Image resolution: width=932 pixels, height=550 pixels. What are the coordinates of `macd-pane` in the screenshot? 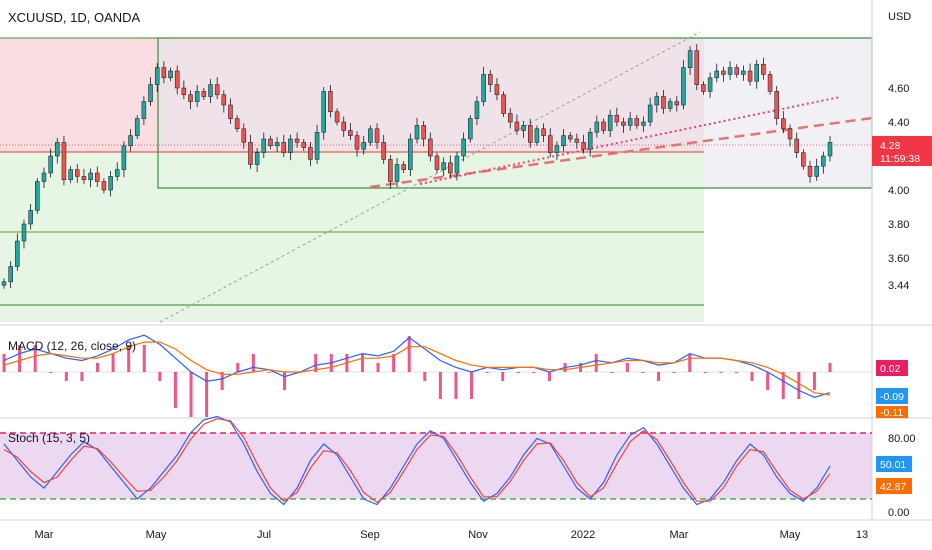 It's located at (436, 375).